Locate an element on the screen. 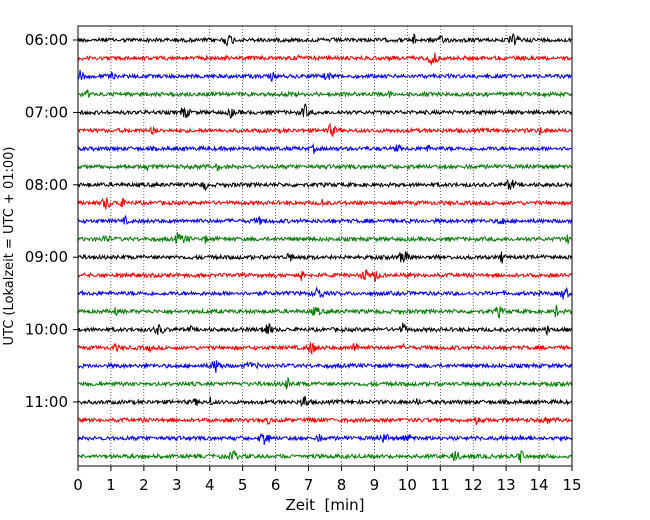 Image resolution: width=650 pixels, height=520 pixels. x-tick-label: 5 is located at coordinates (243, 485).